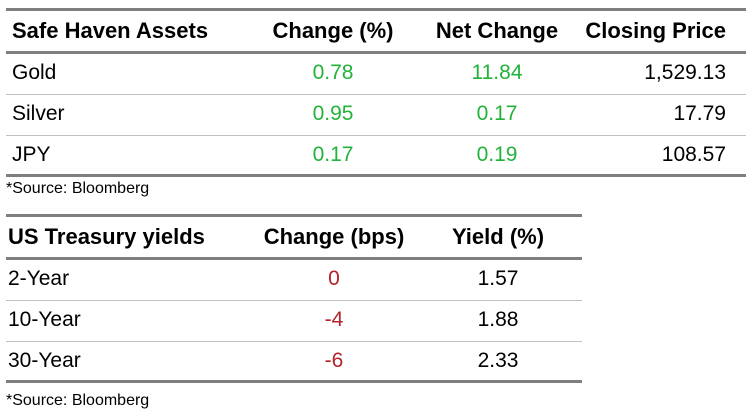  I want to click on closing-price-value: 1,529.13, so click(685, 72).